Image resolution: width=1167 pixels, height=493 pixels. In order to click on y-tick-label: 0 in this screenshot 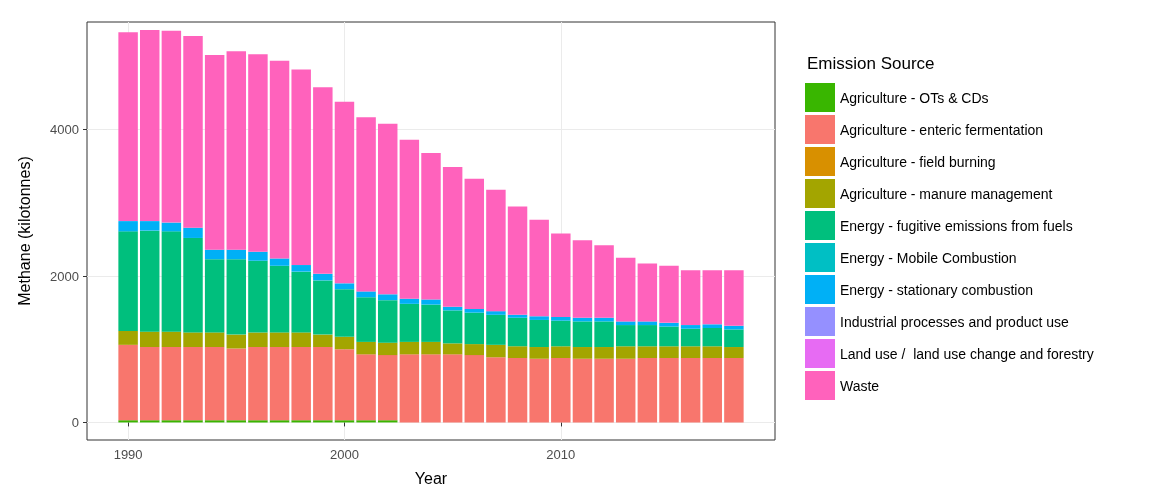, I will do `click(75, 422)`.